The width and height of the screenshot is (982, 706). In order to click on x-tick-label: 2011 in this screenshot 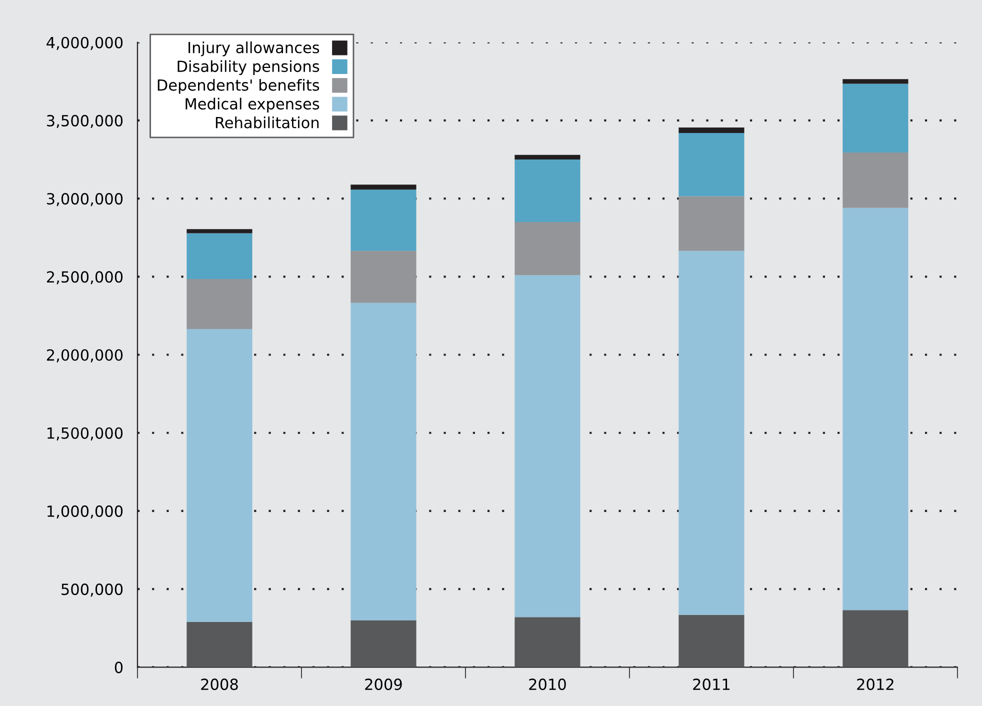, I will do `click(711, 684)`.